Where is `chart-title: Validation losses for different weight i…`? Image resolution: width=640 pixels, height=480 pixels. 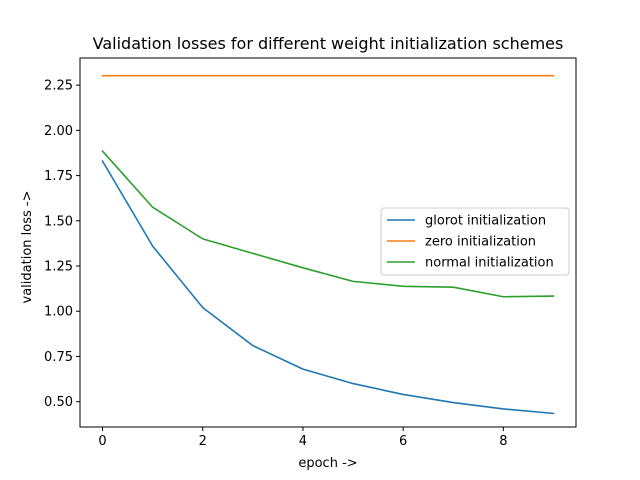 chart-title: Validation losses for different weight i… is located at coordinates (328, 43).